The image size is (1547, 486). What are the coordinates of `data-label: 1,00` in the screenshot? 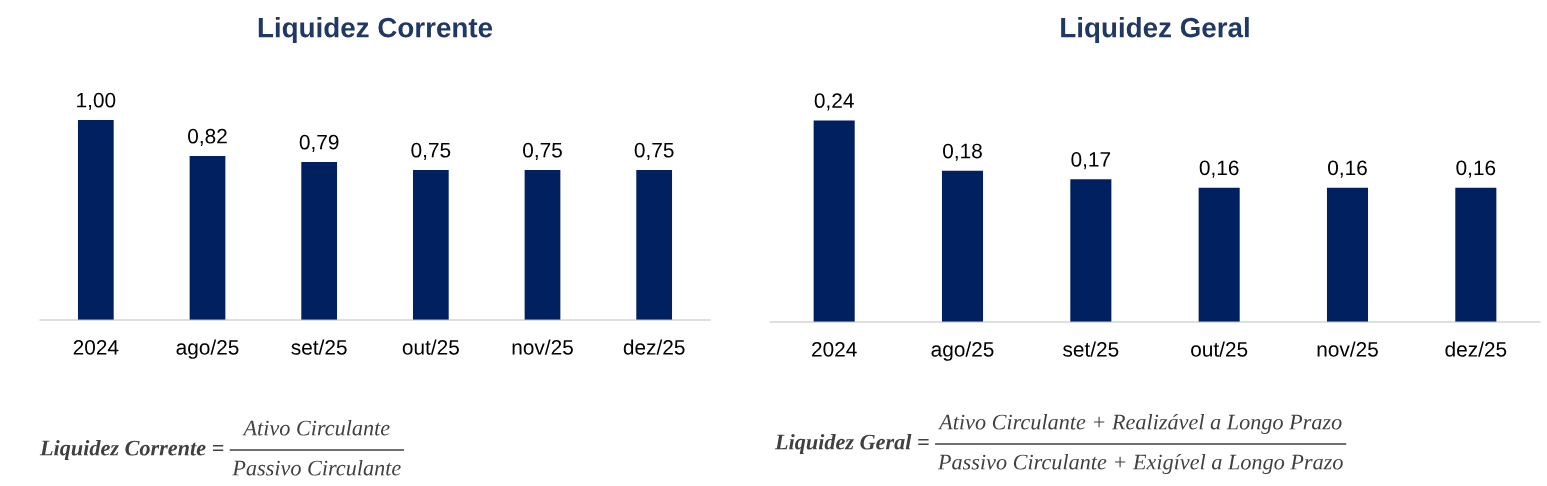 It's located at (96, 101).